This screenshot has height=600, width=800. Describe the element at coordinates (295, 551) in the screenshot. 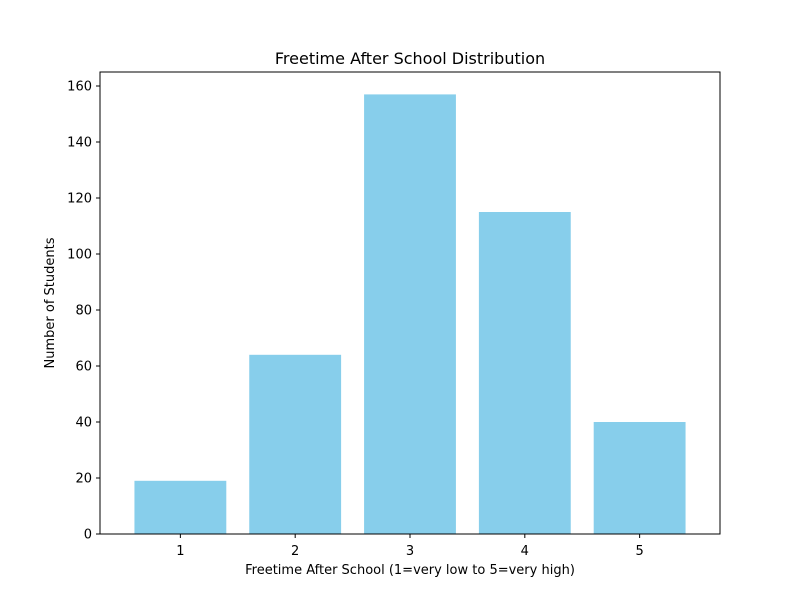

I see `x-tick-label: 2` at that location.